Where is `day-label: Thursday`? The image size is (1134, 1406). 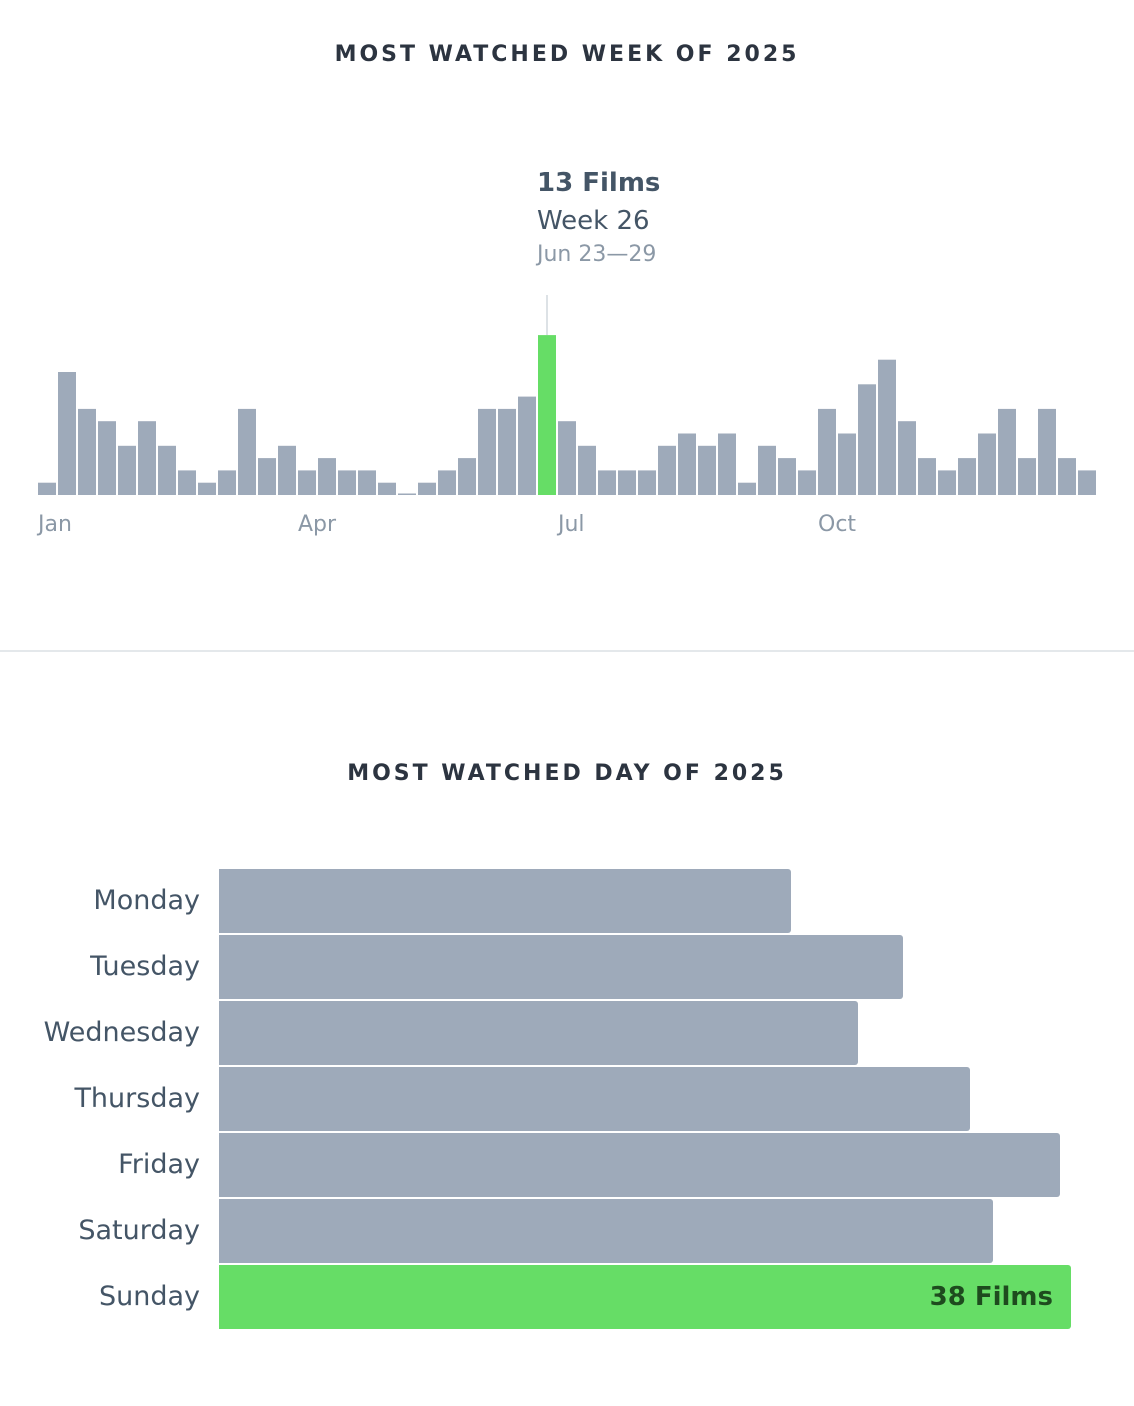
day-label: Thursday is located at coordinates (137, 1098).